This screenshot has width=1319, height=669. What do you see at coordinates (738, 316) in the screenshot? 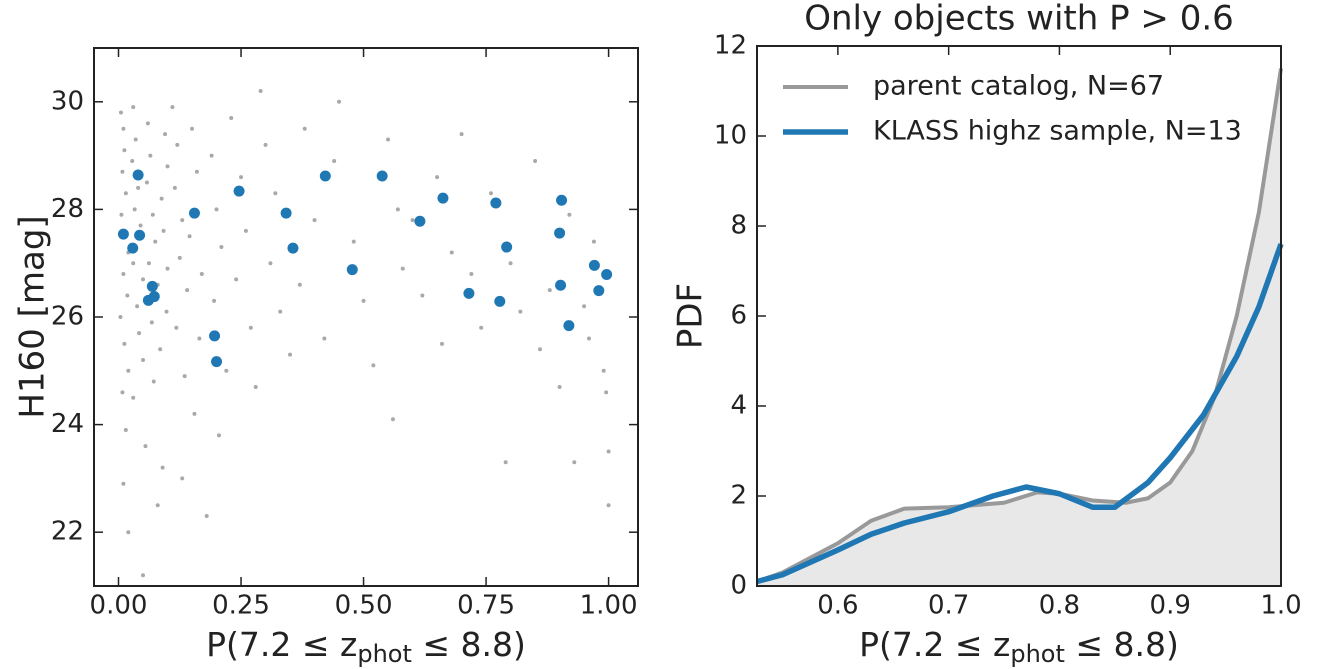
I see `y-tick-label: 6` at bounding box center [738, 316].